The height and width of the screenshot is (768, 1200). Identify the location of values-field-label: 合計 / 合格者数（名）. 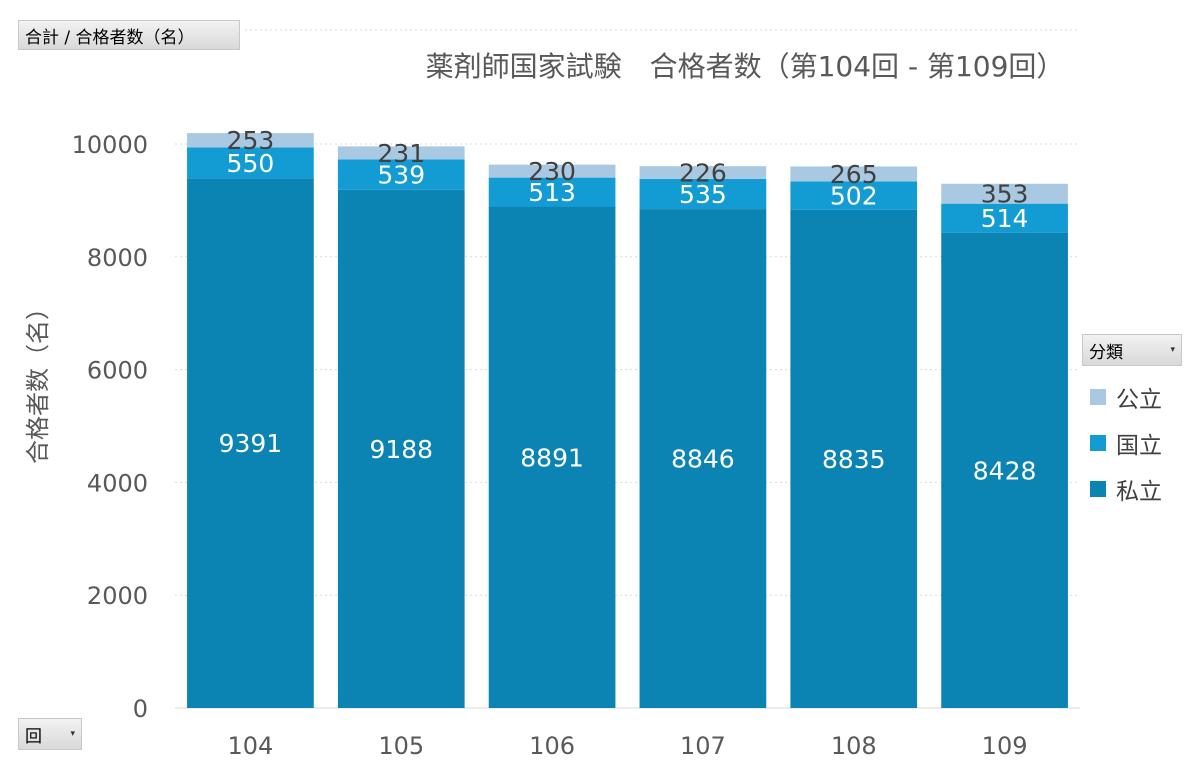
(110, 37).